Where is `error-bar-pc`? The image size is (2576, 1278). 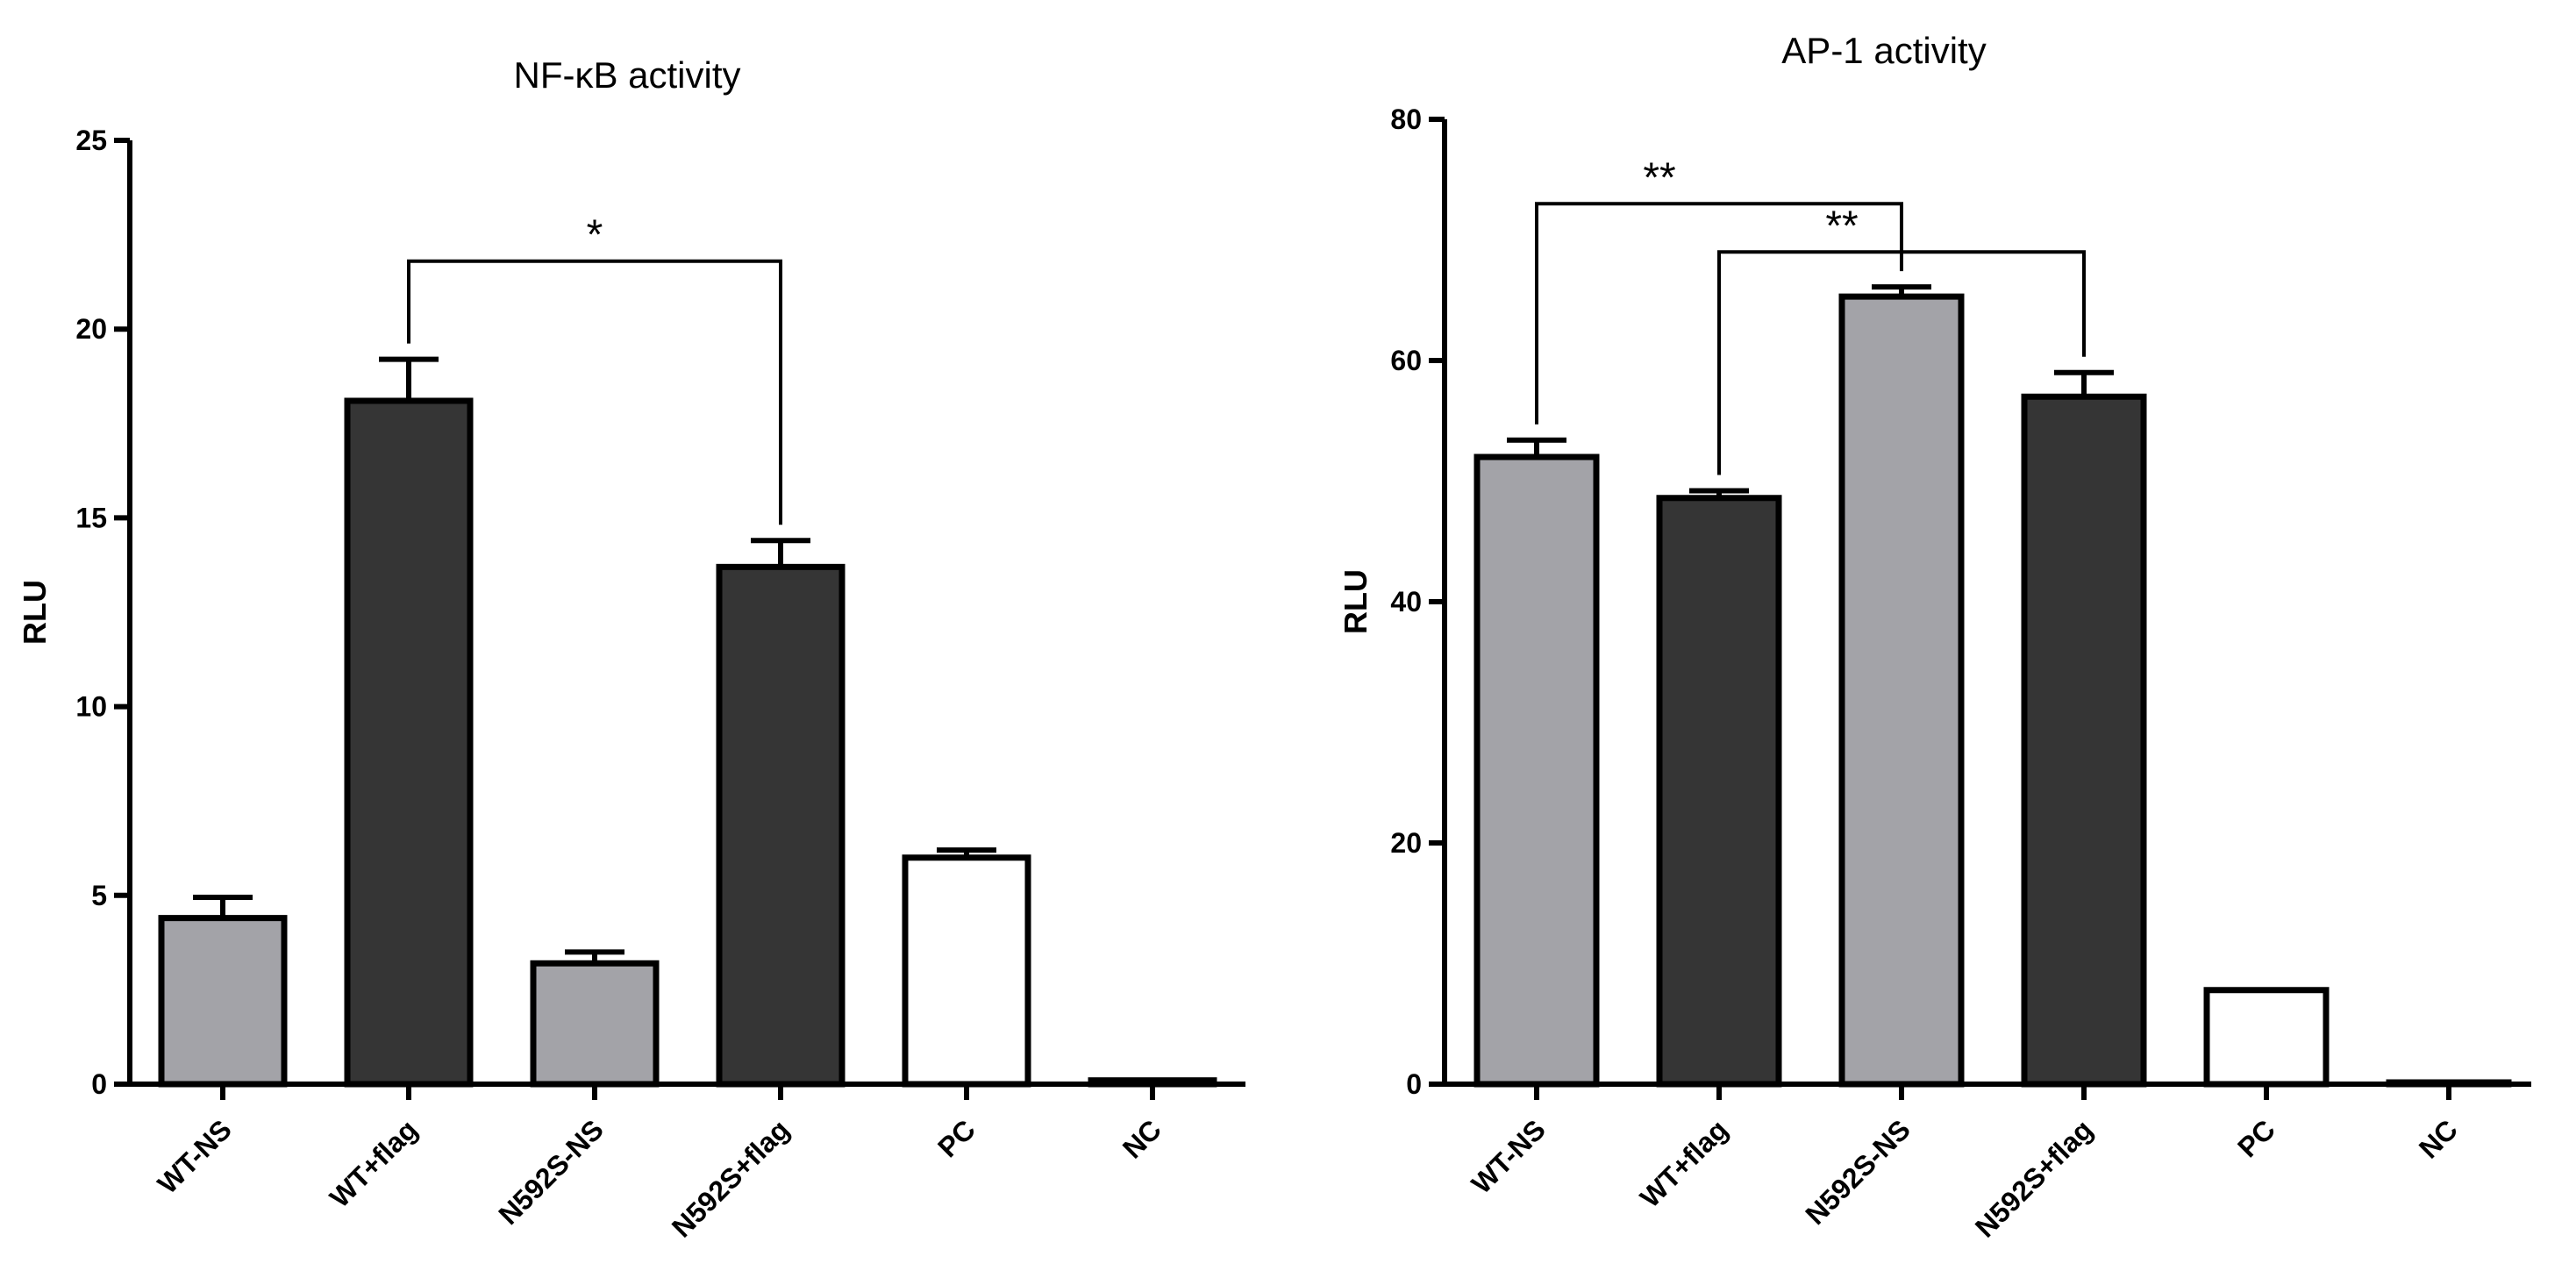 error-bar-pc is located at coordinates (967, 852).